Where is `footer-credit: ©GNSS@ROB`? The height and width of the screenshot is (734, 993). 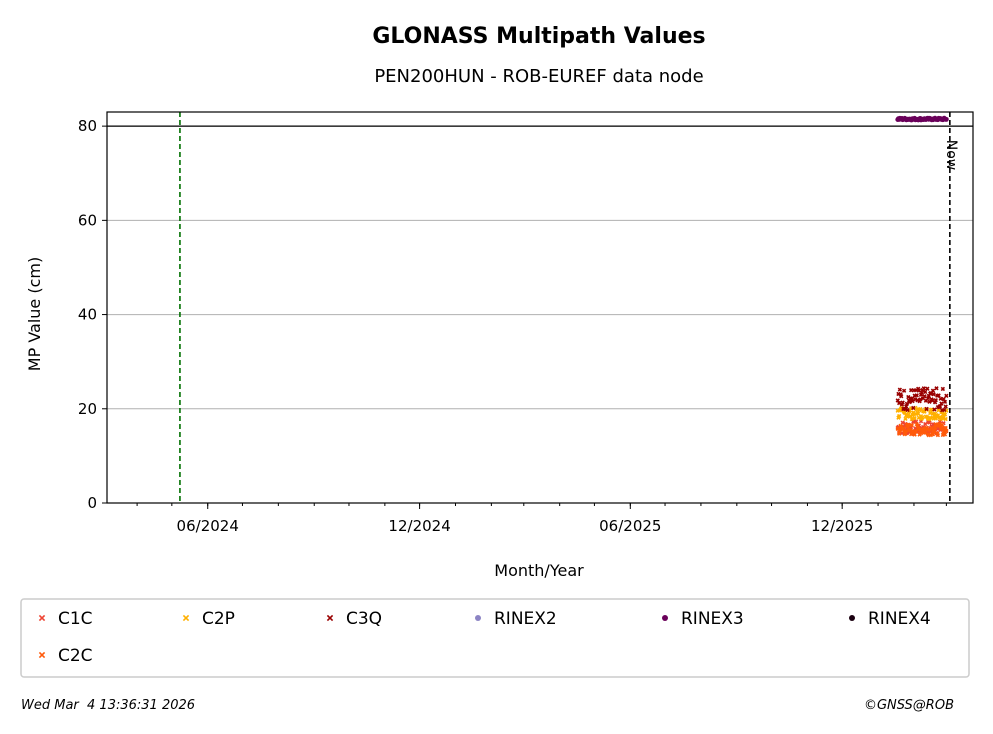
footer-credit: ©GNSS@ROB is located at coordinates (909, 705).